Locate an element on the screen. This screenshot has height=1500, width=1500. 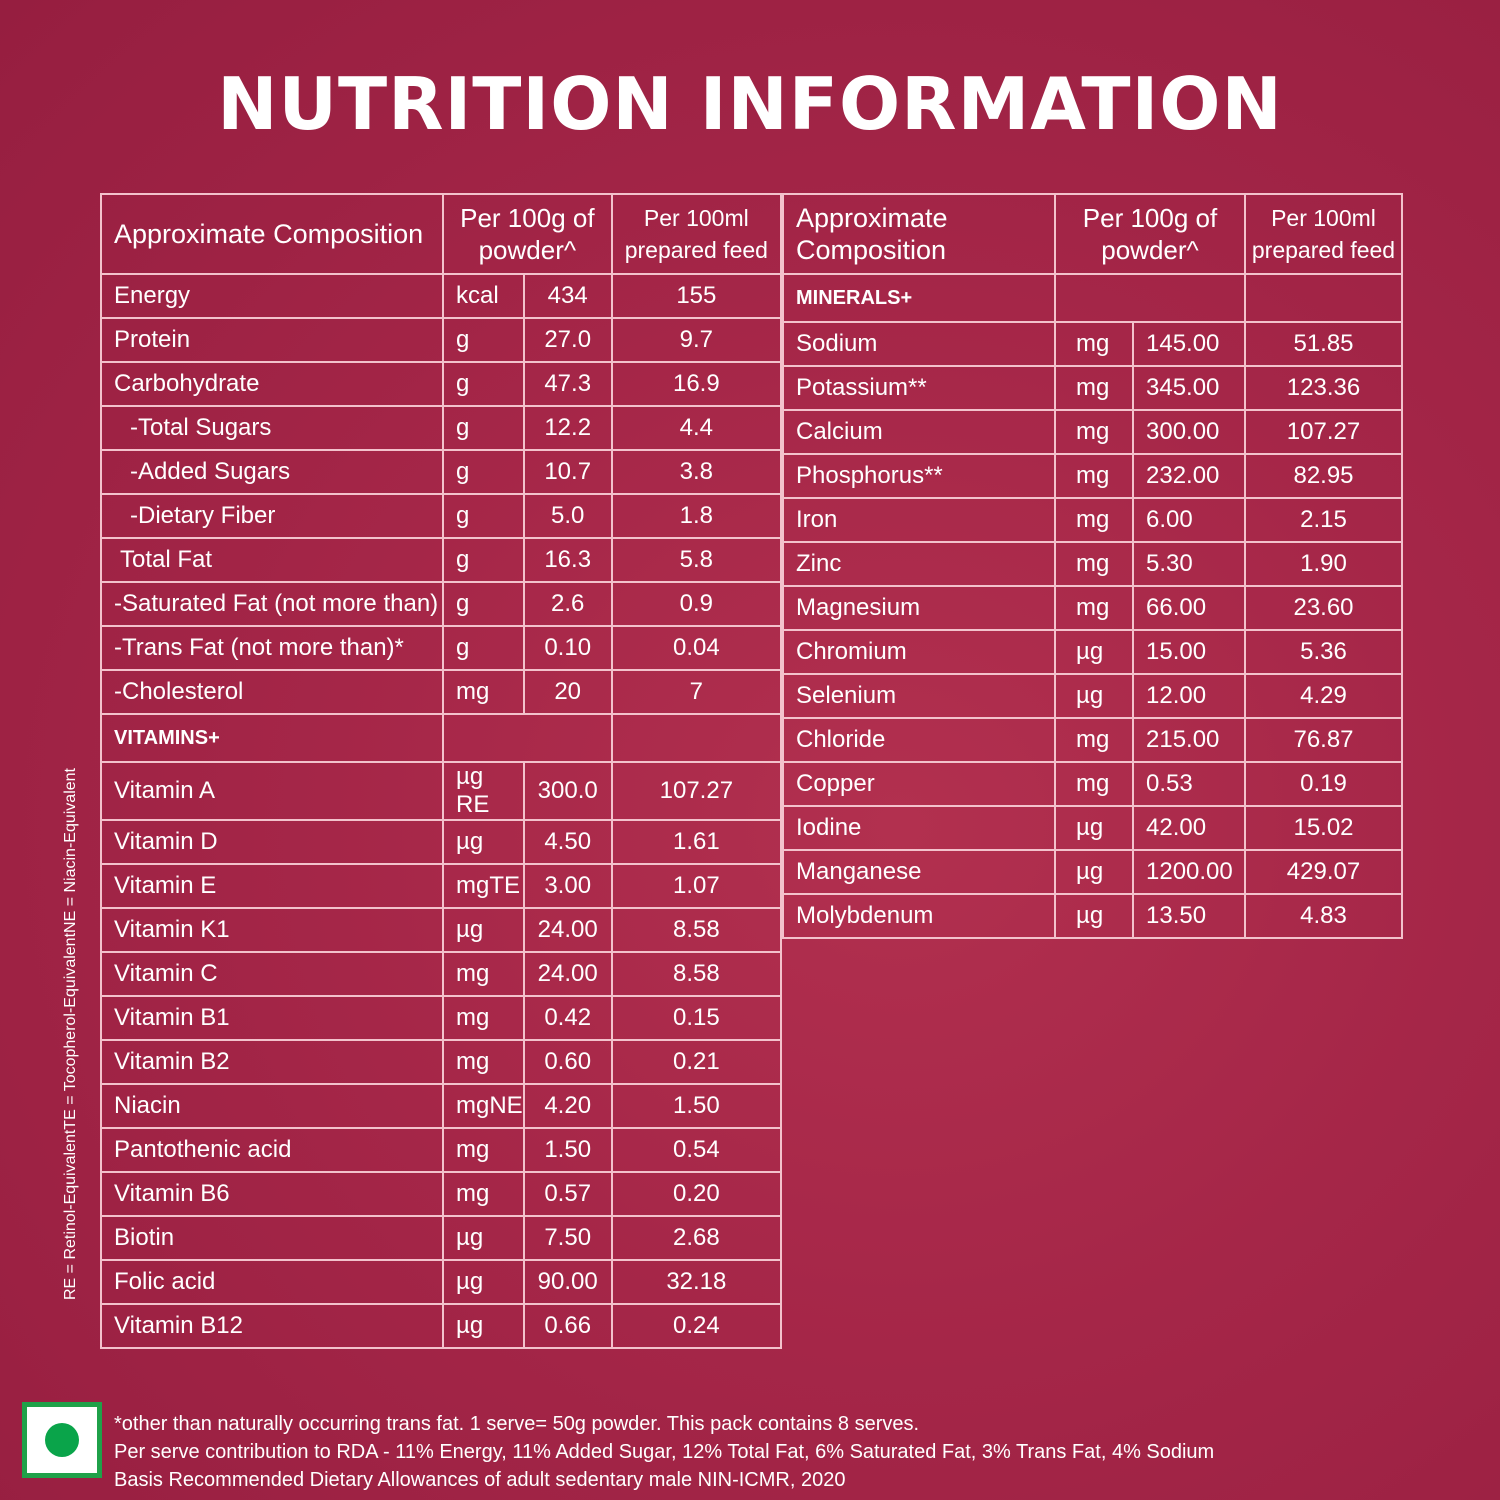
table-row: Protein g 27.0 9.7 is located at coordinates (441, 340).